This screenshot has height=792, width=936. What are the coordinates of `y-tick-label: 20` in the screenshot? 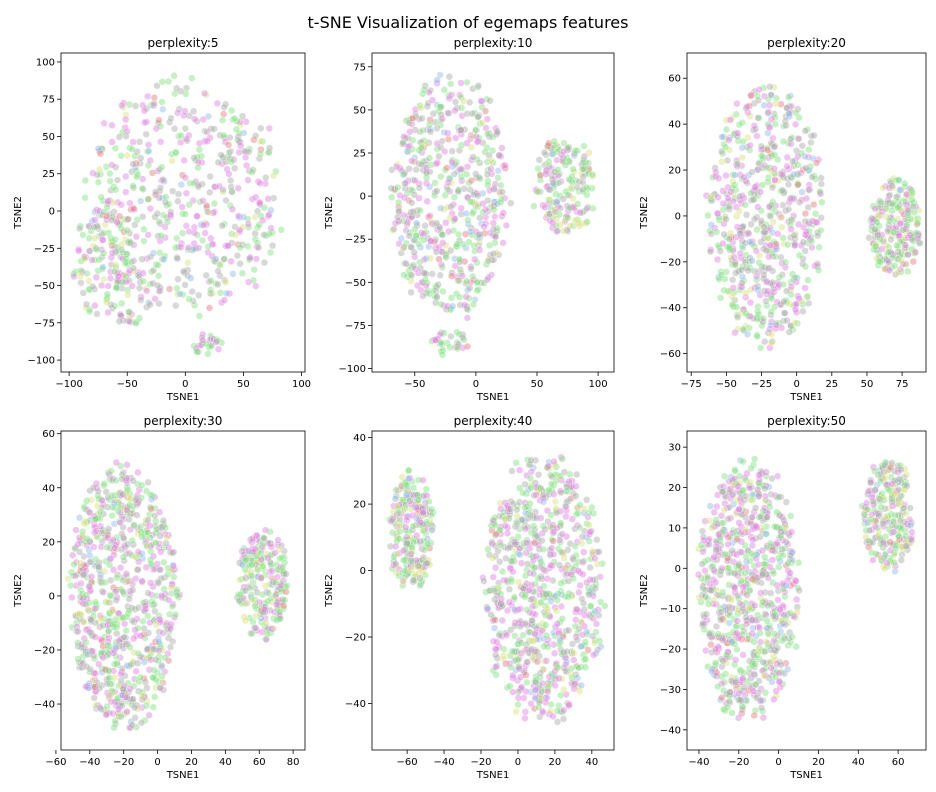 It's located at (48, 542).